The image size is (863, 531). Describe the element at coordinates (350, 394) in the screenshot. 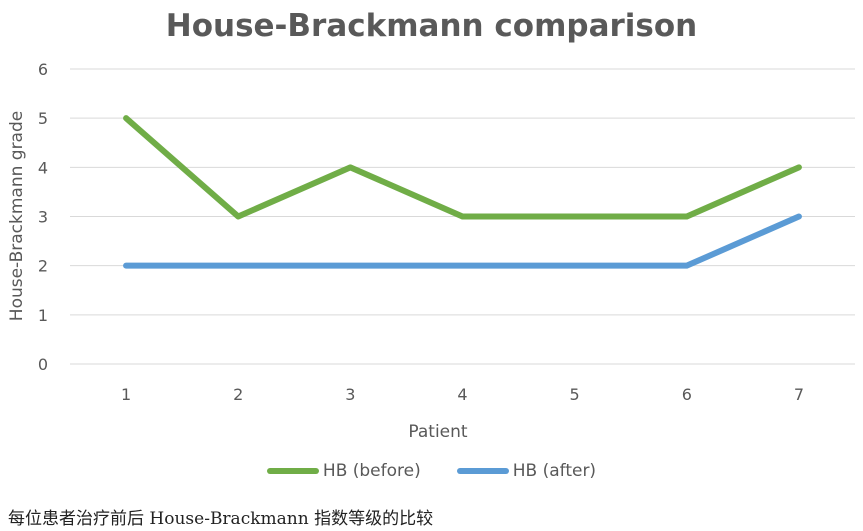

I see `x-tick-label: 3` at that location.